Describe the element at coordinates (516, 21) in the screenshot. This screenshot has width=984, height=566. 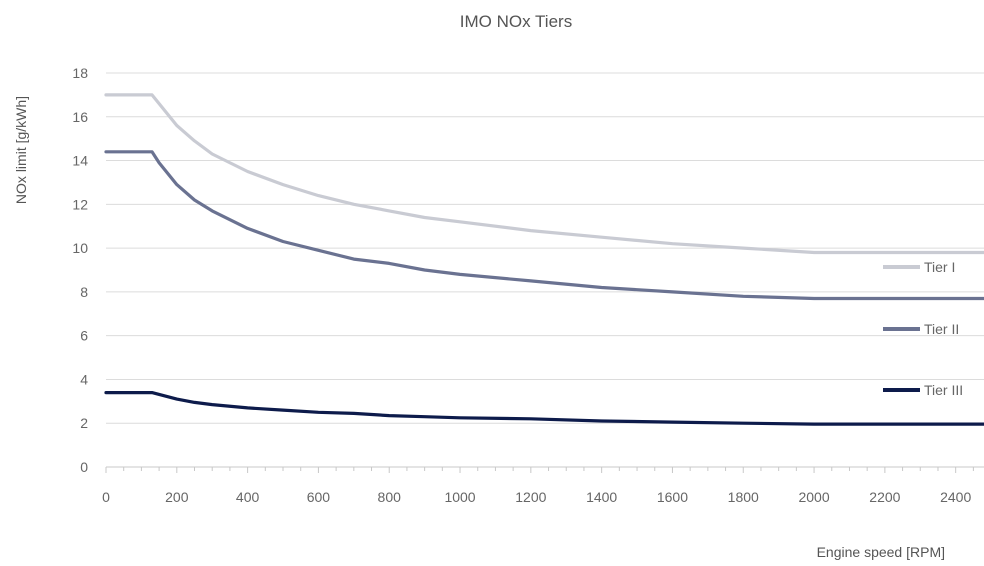
I see `chart-title: IMO NOx Tiers` at that location.